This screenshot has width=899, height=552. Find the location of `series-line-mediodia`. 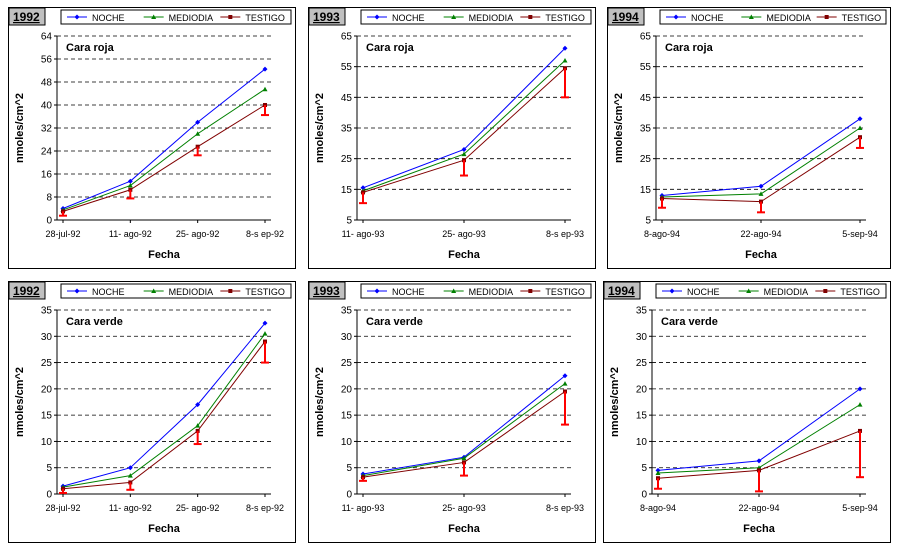

series-line-mediodia is located at coordinates (164, 149).